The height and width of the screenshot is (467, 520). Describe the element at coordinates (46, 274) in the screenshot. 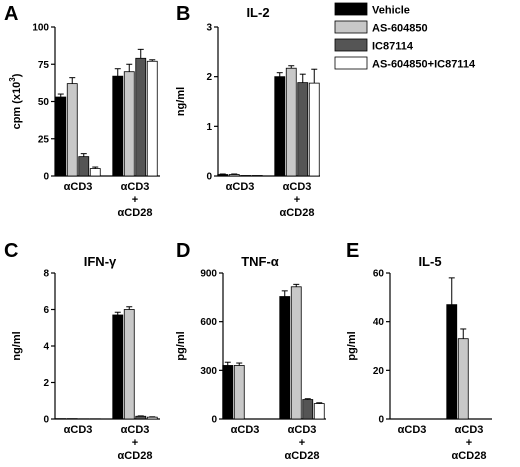

I see `y-tick-label: 8` at that location.